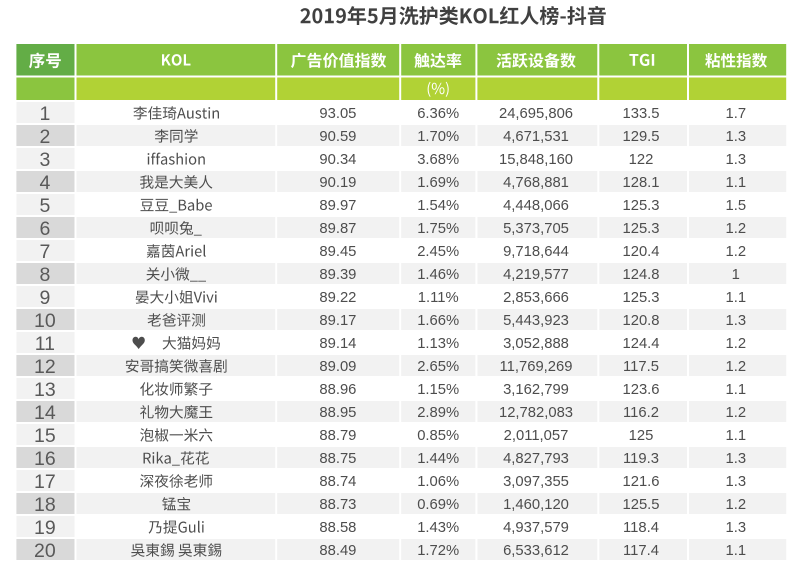  Describe the element at coordinates (45, 390) in the screenshot. I see `svg-text: 13` at that location.